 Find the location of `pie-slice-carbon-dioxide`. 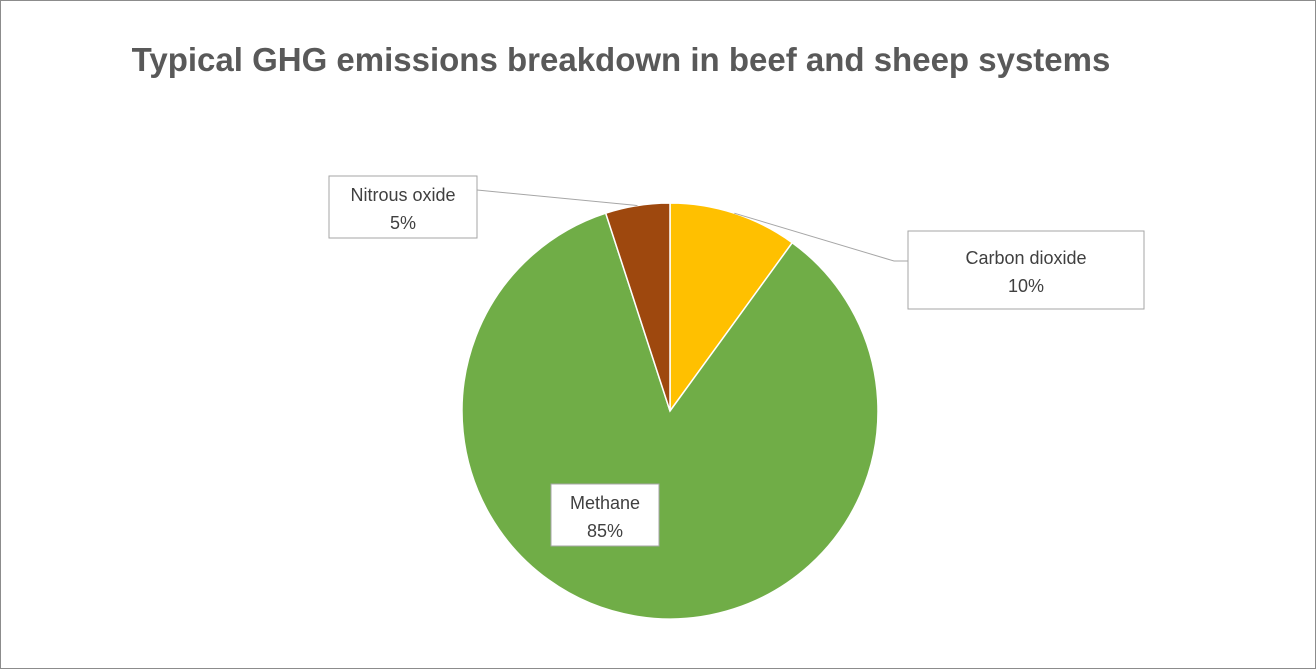

pie-slice-carbon-dioxide is located at coordinates (731, 308).